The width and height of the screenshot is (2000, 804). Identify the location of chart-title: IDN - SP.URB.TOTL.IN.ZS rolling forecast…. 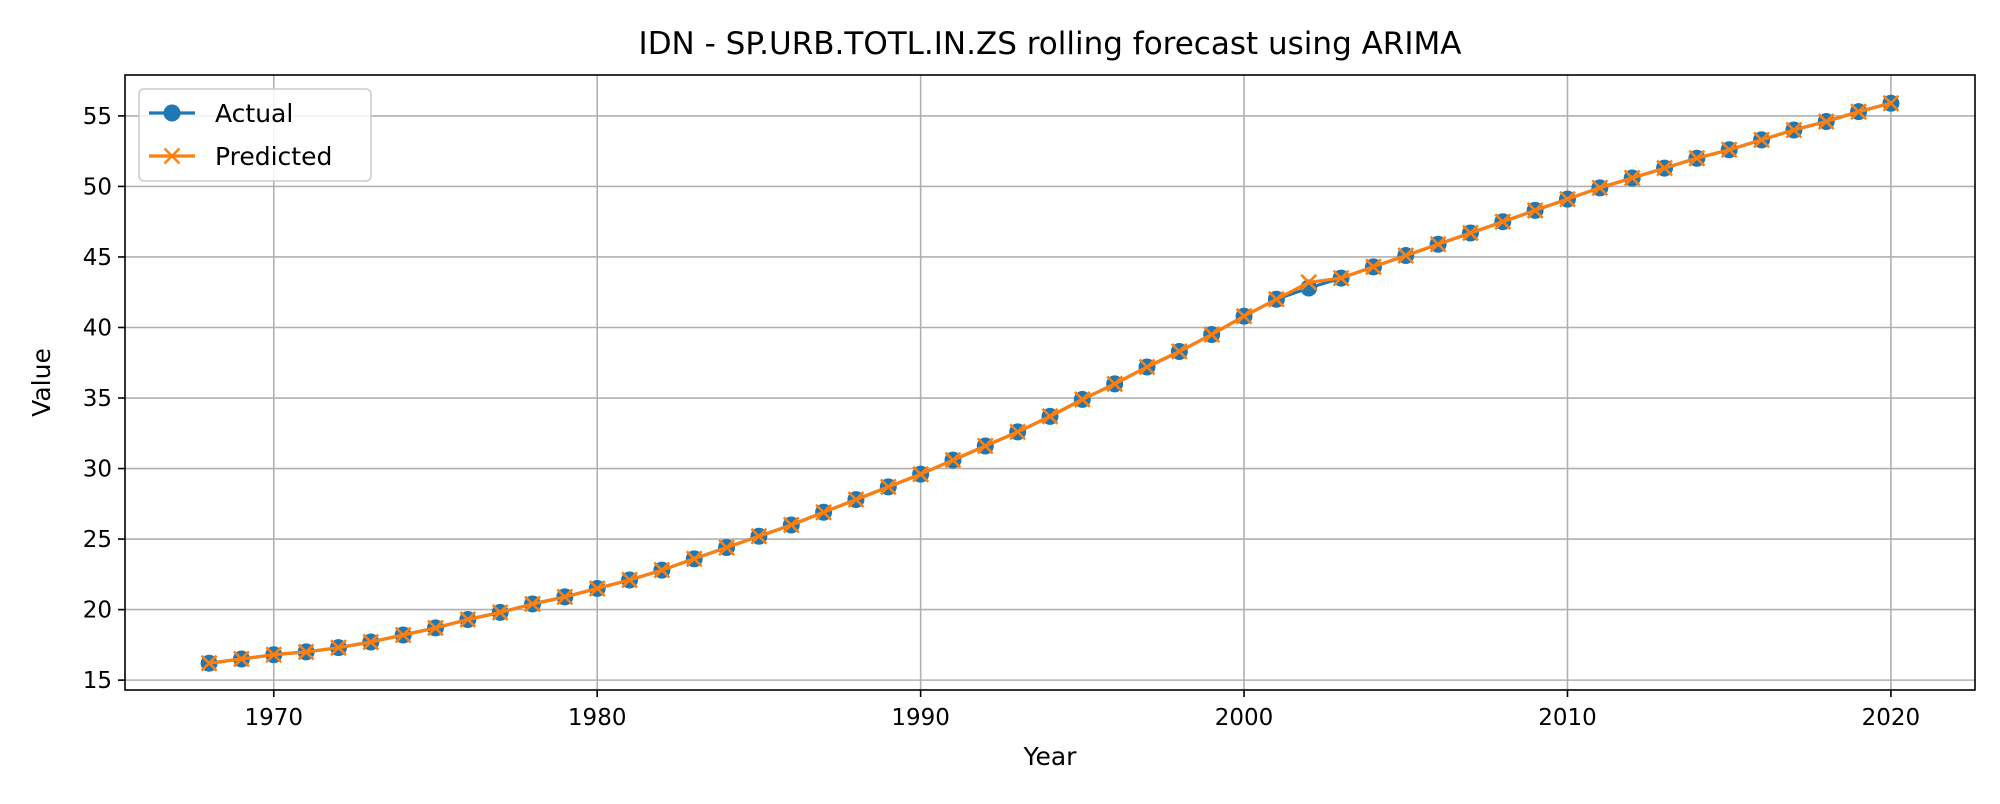
(1050, 44).